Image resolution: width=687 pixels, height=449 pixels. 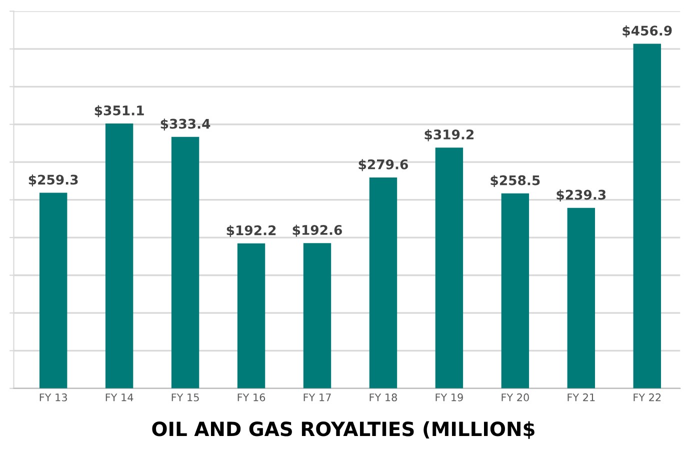 What do you see at coordinates (647, 31) in the screenshot?
I see `data-label: $456.9` at bounding box center [647, 31].